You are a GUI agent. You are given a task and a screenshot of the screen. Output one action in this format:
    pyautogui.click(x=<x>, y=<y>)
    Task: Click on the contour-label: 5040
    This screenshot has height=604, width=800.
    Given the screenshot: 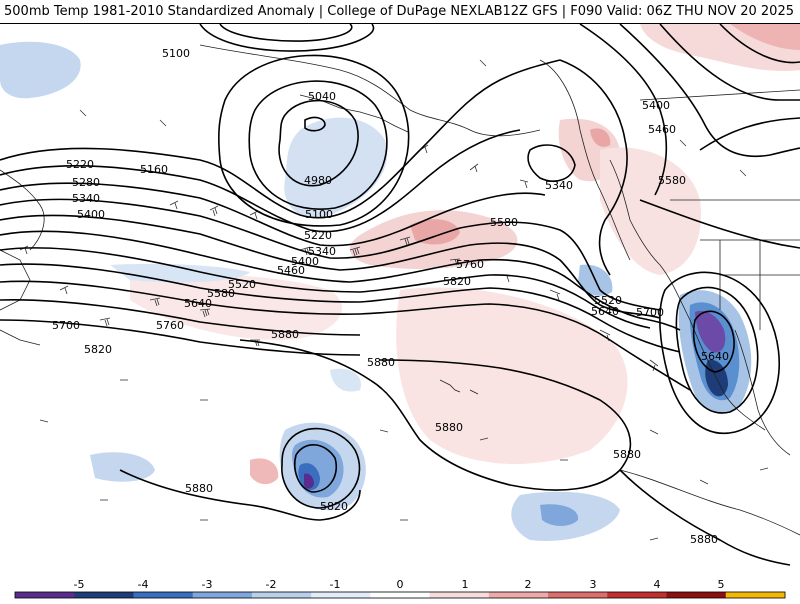 What is the action you would take?
    pyautogui.click(x=322, y=96)
    